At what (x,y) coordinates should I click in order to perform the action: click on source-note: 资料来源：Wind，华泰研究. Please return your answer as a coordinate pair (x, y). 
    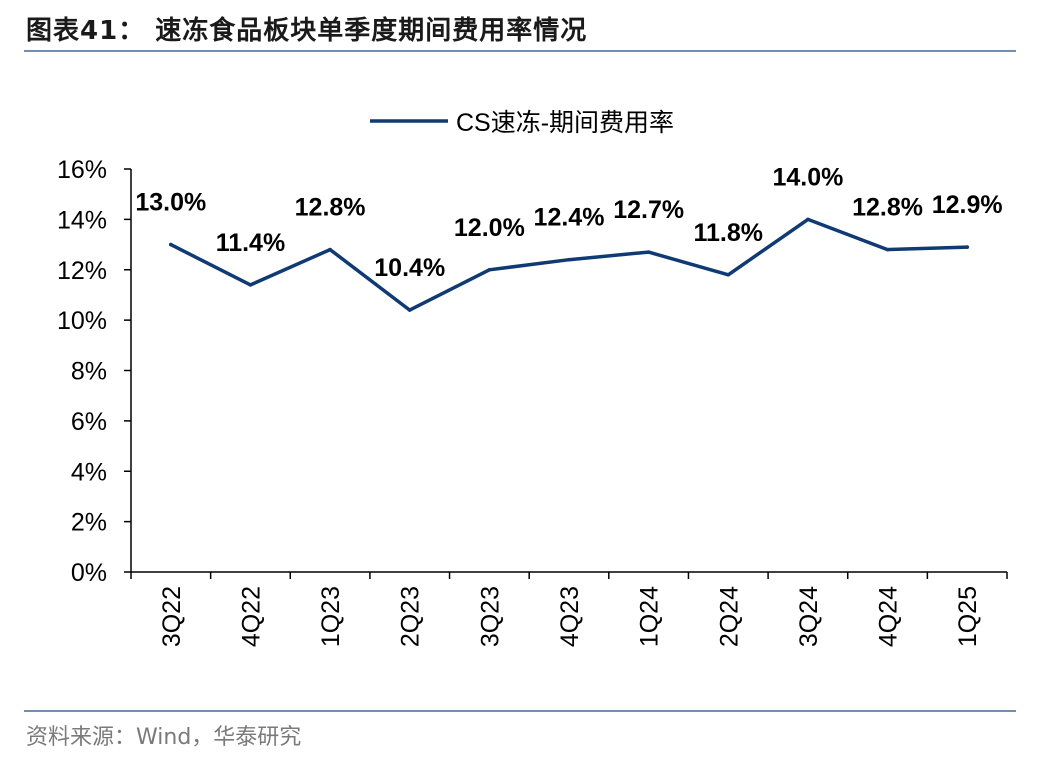
    Looking at the image, I should click on (164, 737).